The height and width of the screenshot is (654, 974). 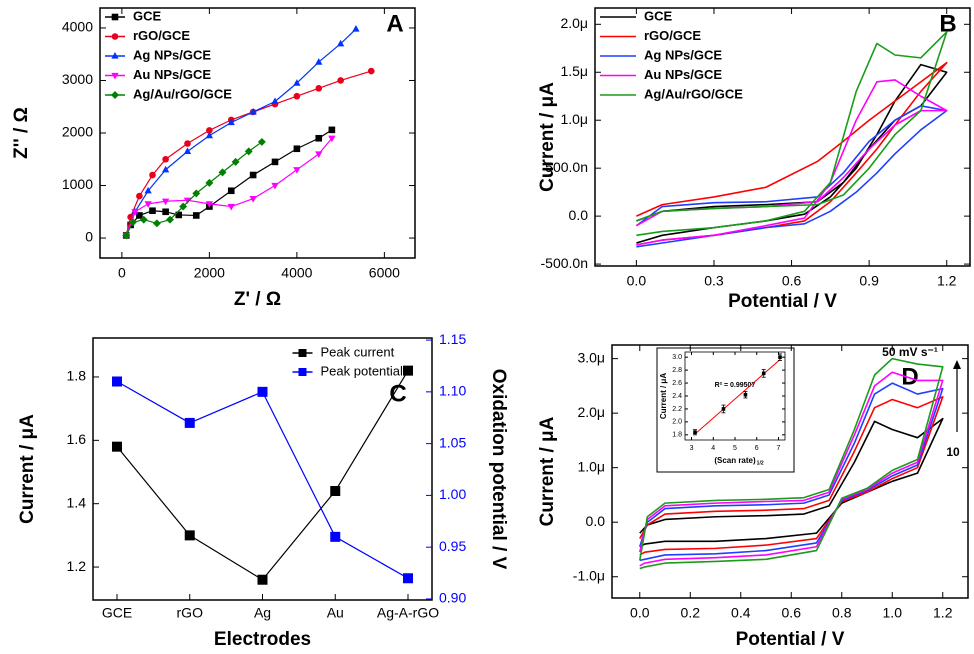 I want to click on x-axis-title-superscript: 1/2, so click(x=760, y=463).